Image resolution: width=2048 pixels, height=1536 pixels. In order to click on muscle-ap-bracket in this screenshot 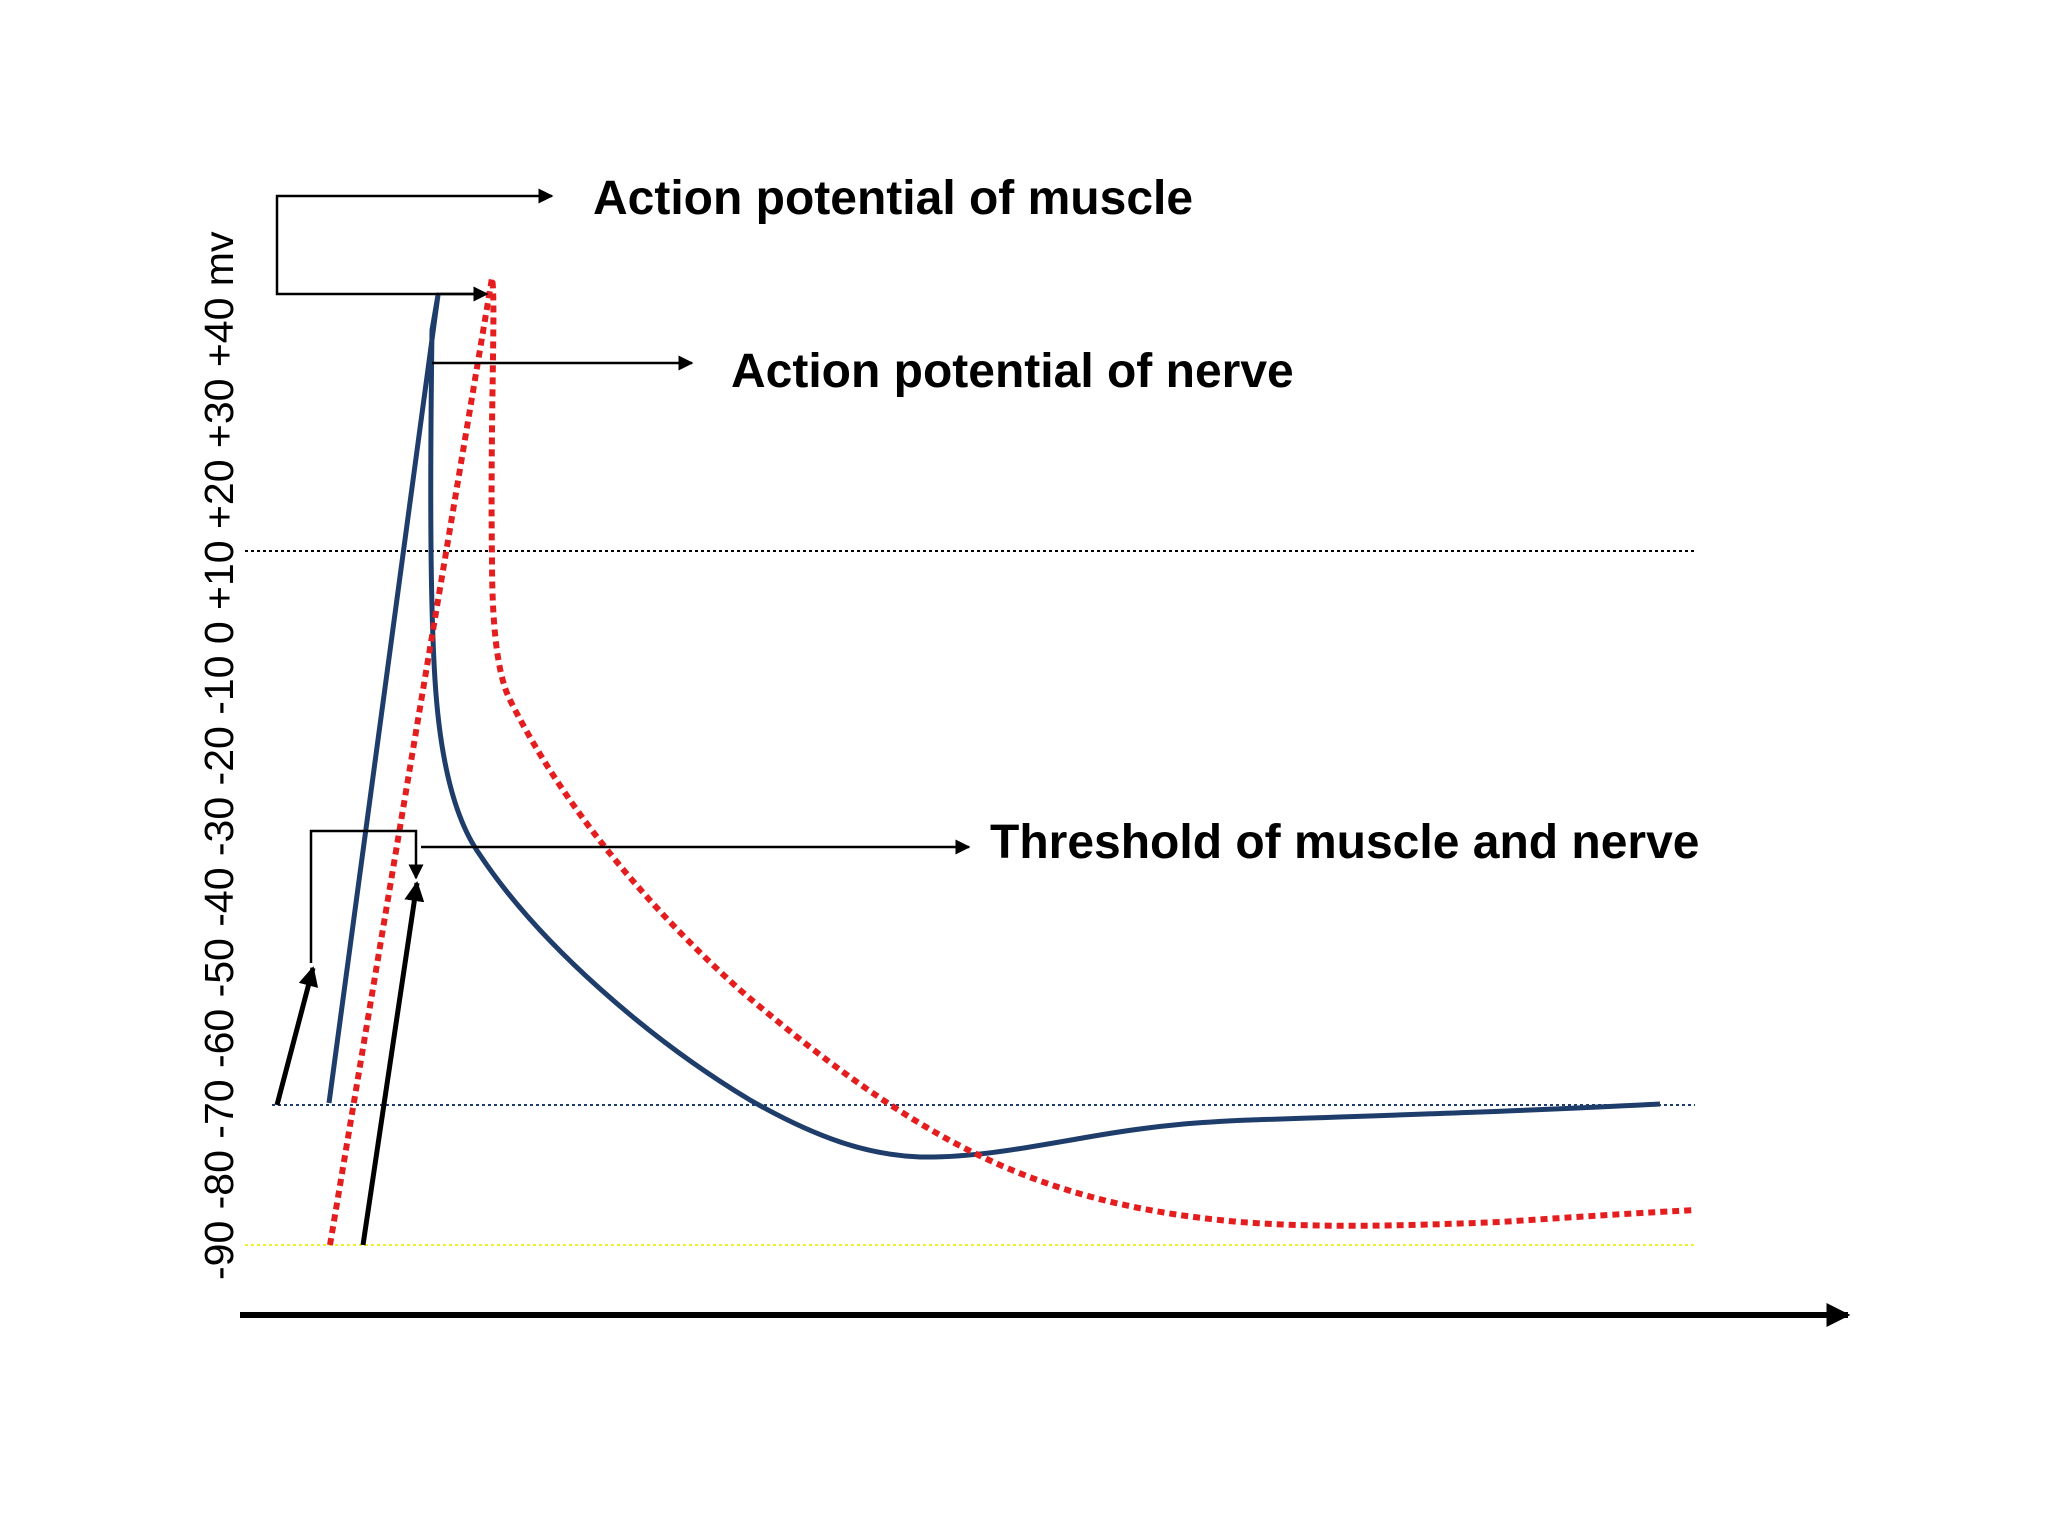, I will do `click(414, 242)`.